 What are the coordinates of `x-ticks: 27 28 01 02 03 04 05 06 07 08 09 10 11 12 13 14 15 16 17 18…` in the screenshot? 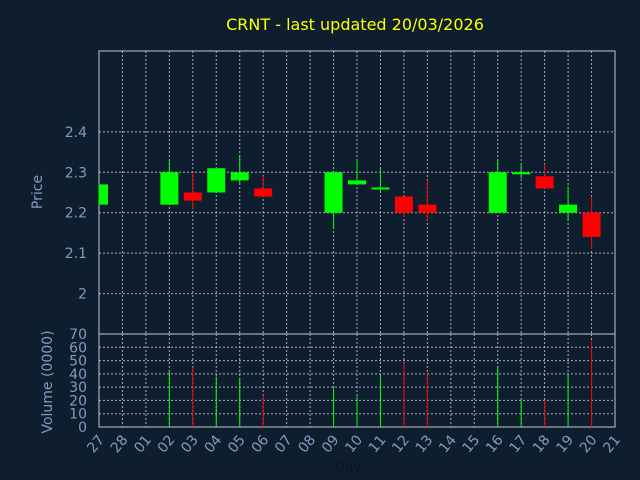 It's located at (354, 444).